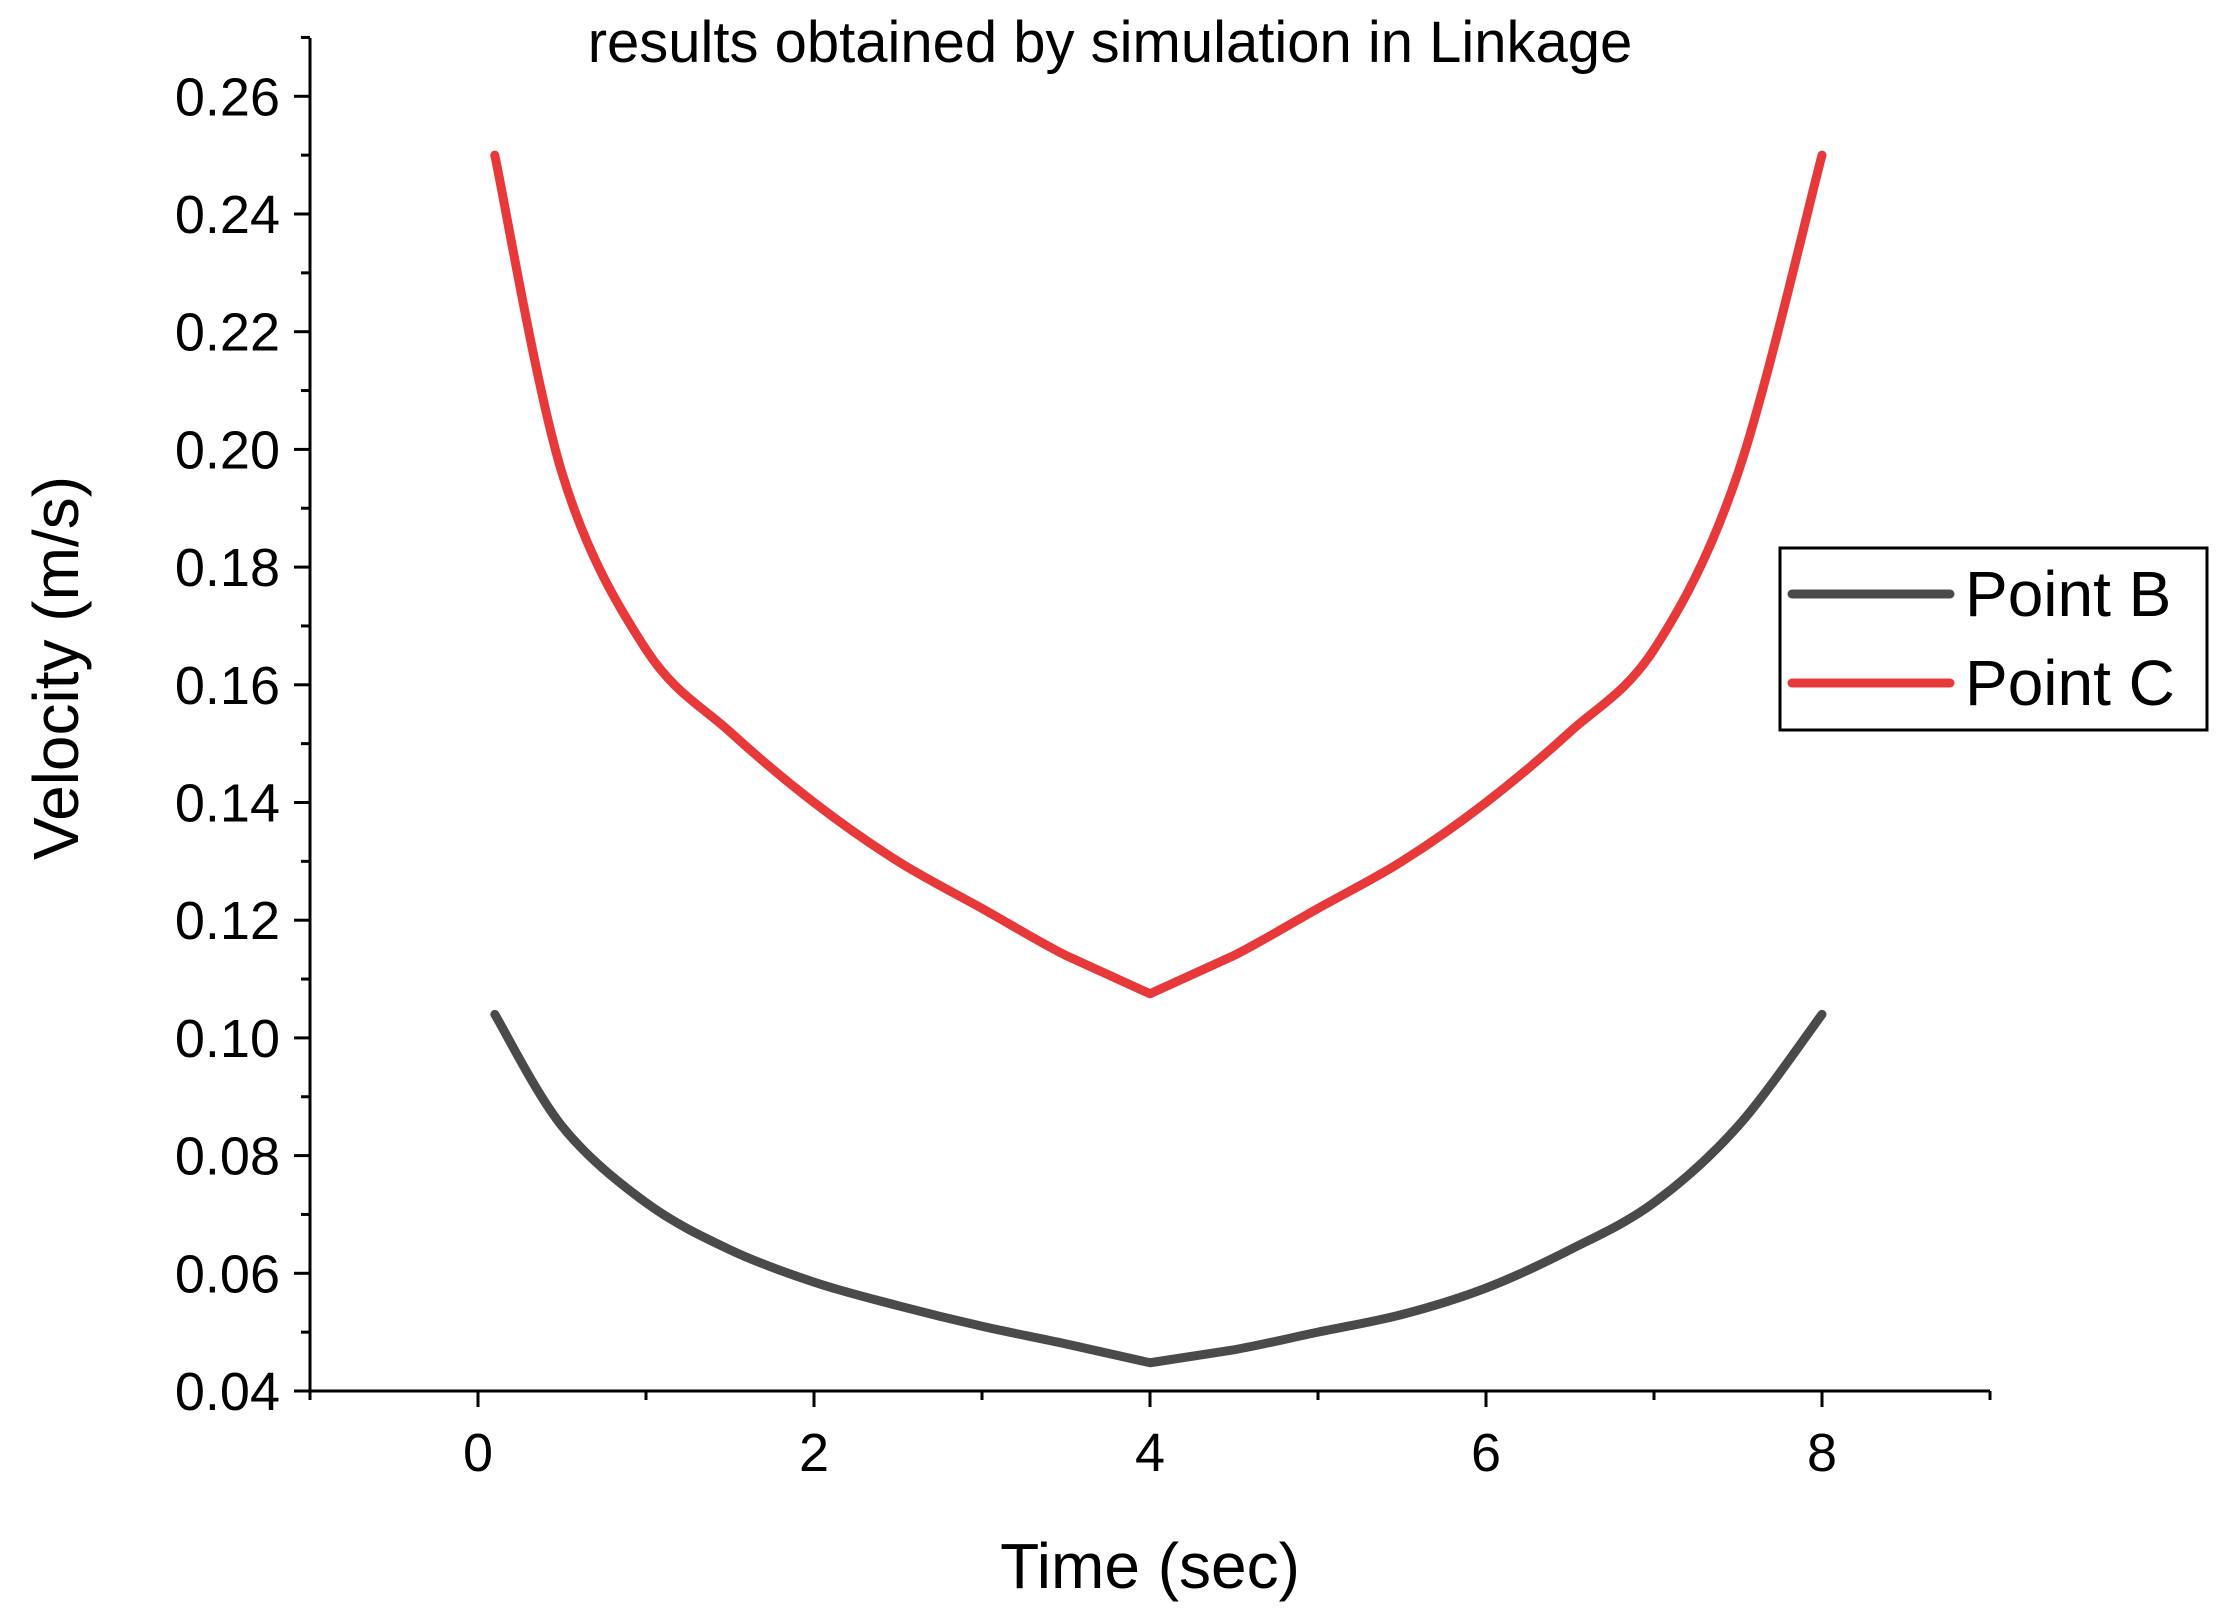 The image size is (2224, 1621). I want to click on y-tick-label: 0.20, so click(227, 450).